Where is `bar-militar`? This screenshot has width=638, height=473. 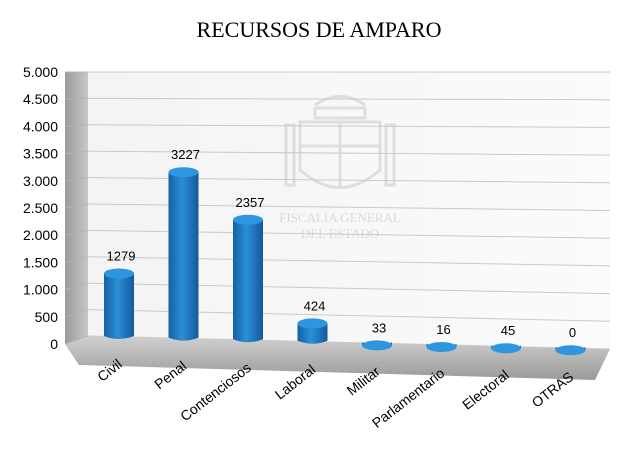 bar-militar is located at coordinates (377, 345).